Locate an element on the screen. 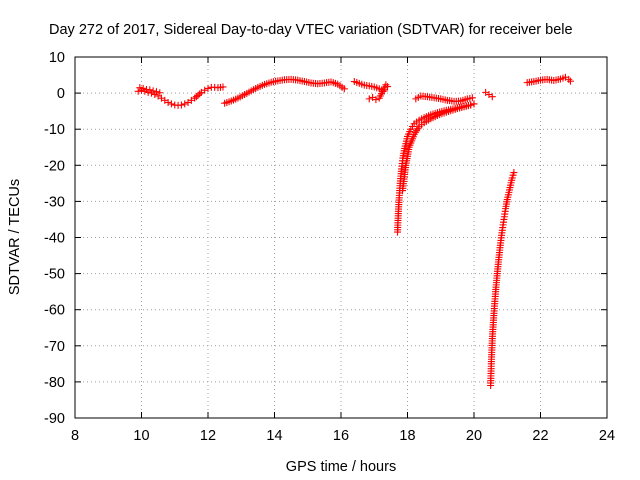  x-axis-label: GPS time / hours is located at coordinates (341, 467).